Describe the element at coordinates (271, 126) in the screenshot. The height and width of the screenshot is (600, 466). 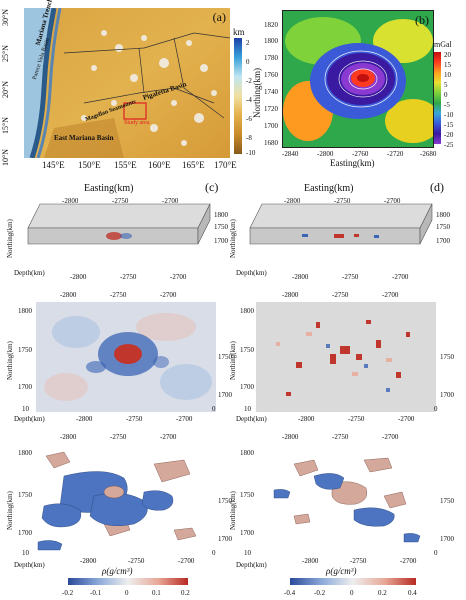
I see `y-tick: 1700` at that location.